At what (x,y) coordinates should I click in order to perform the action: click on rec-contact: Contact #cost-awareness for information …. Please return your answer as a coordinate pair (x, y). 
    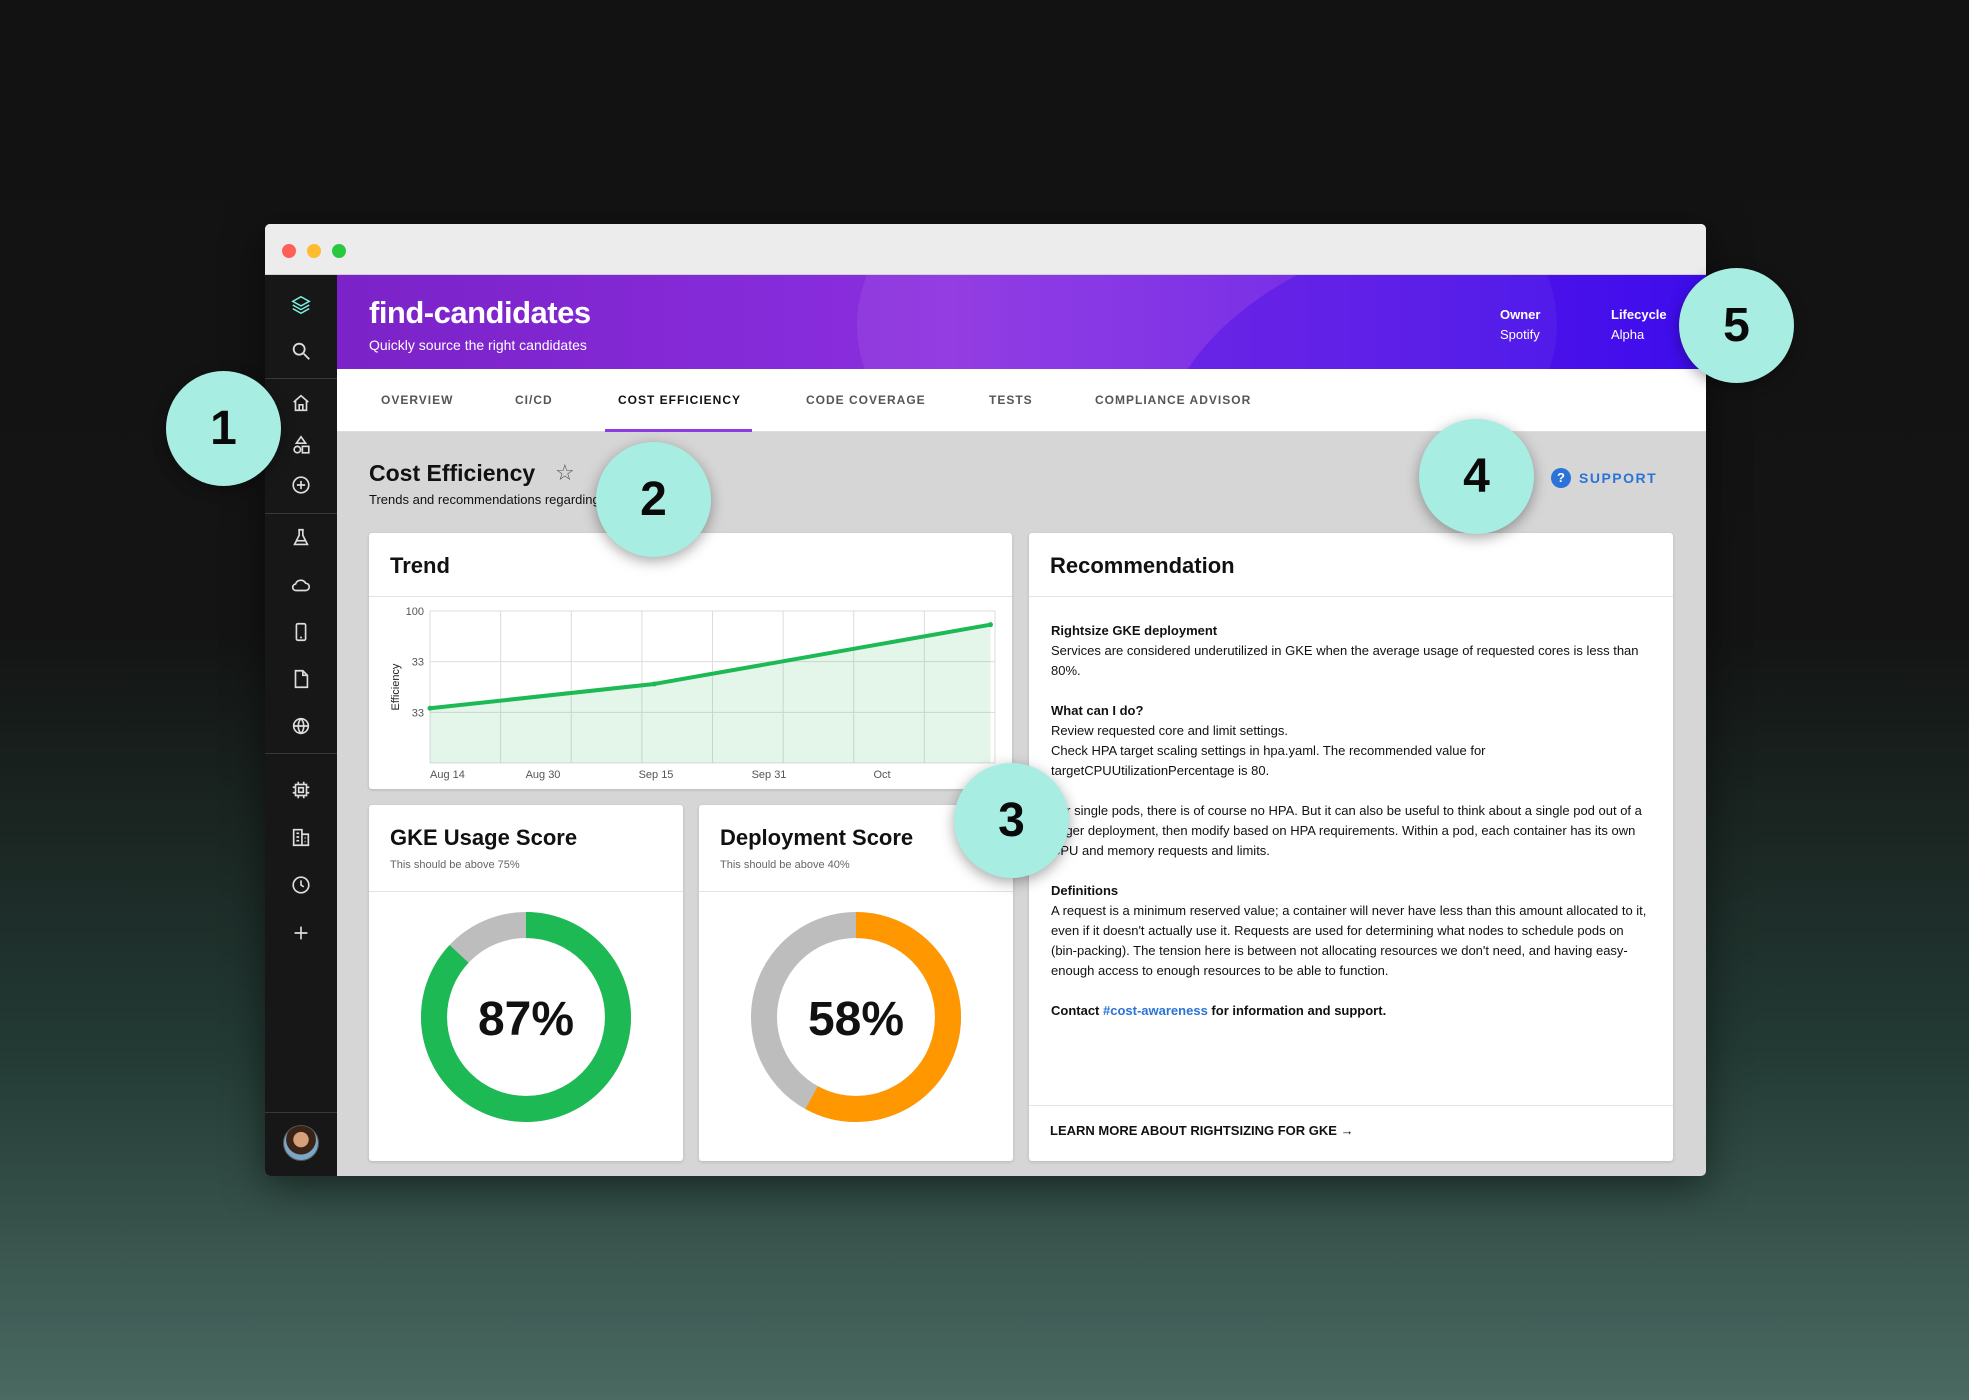
    Looking at the image, I should click on (1351, 1011).